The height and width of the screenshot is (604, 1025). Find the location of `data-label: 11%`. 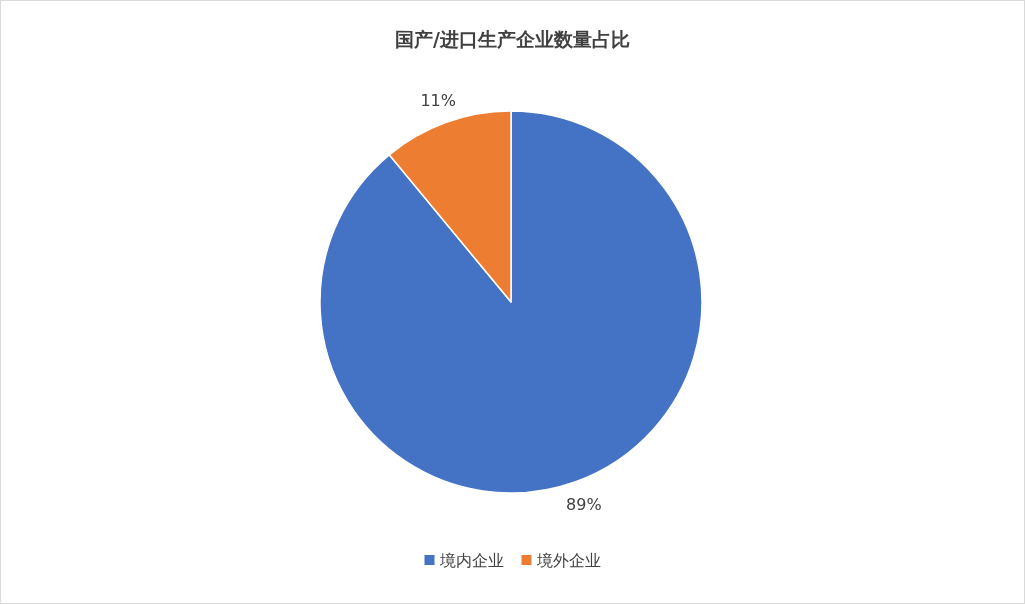

data-label: 11% is located at coordinates (438, 100).